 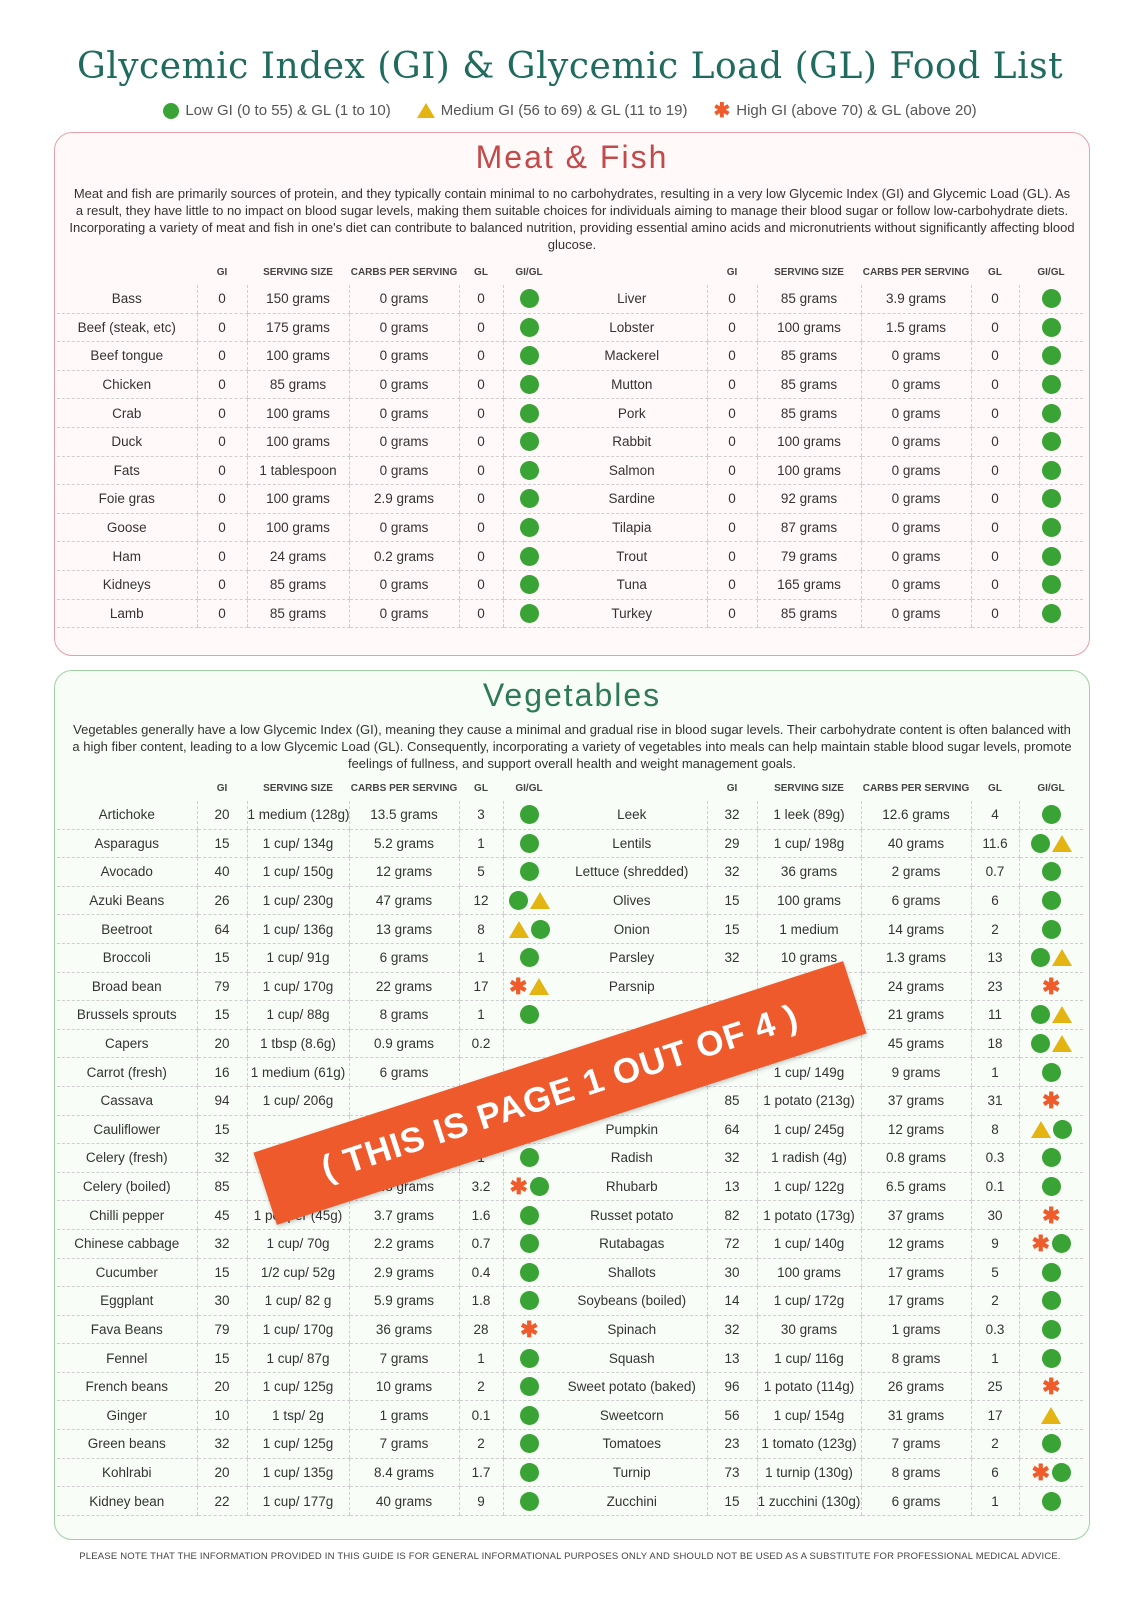 What do you see at coordinates (820, 958) in the screenshot?
I see `table-row: Parsley 32 10 grams 1.3 grams 13` at bounding box center [820, 958].